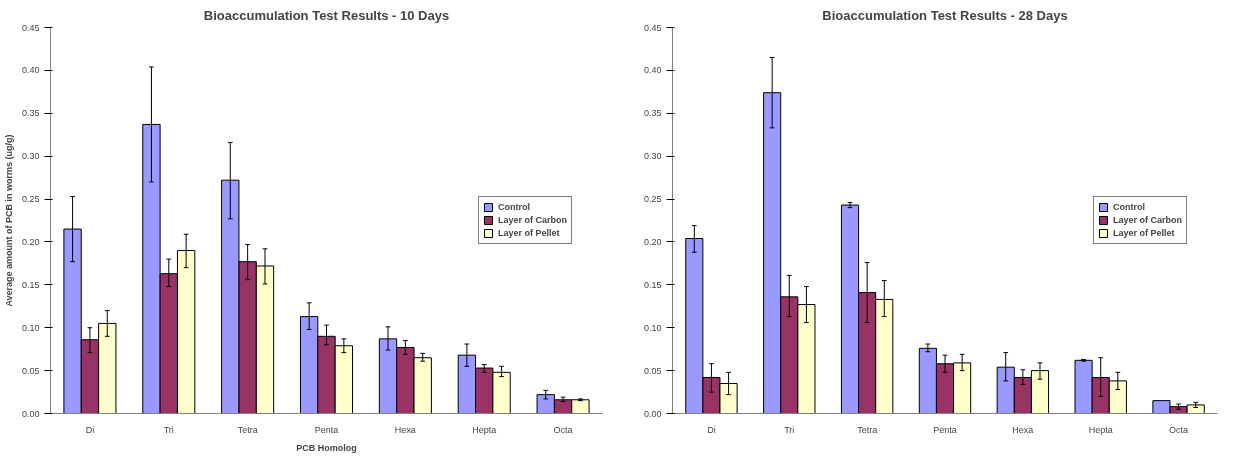  What do you see at coordinates (326, 447) in the screenshot?
I see `x-axis-title: PCB Homolog` at bounding box center [326, 447].